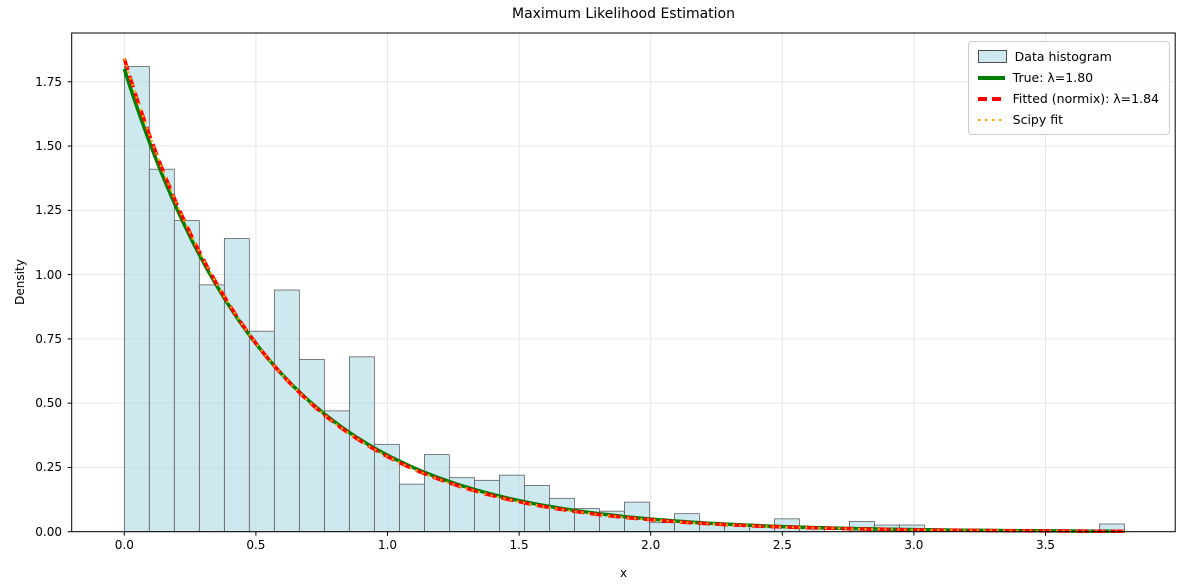 Image resolution: width=1186 pixels, height=587 pixels. I want to click on y-tick-label: 1.50, so click(48, 146).